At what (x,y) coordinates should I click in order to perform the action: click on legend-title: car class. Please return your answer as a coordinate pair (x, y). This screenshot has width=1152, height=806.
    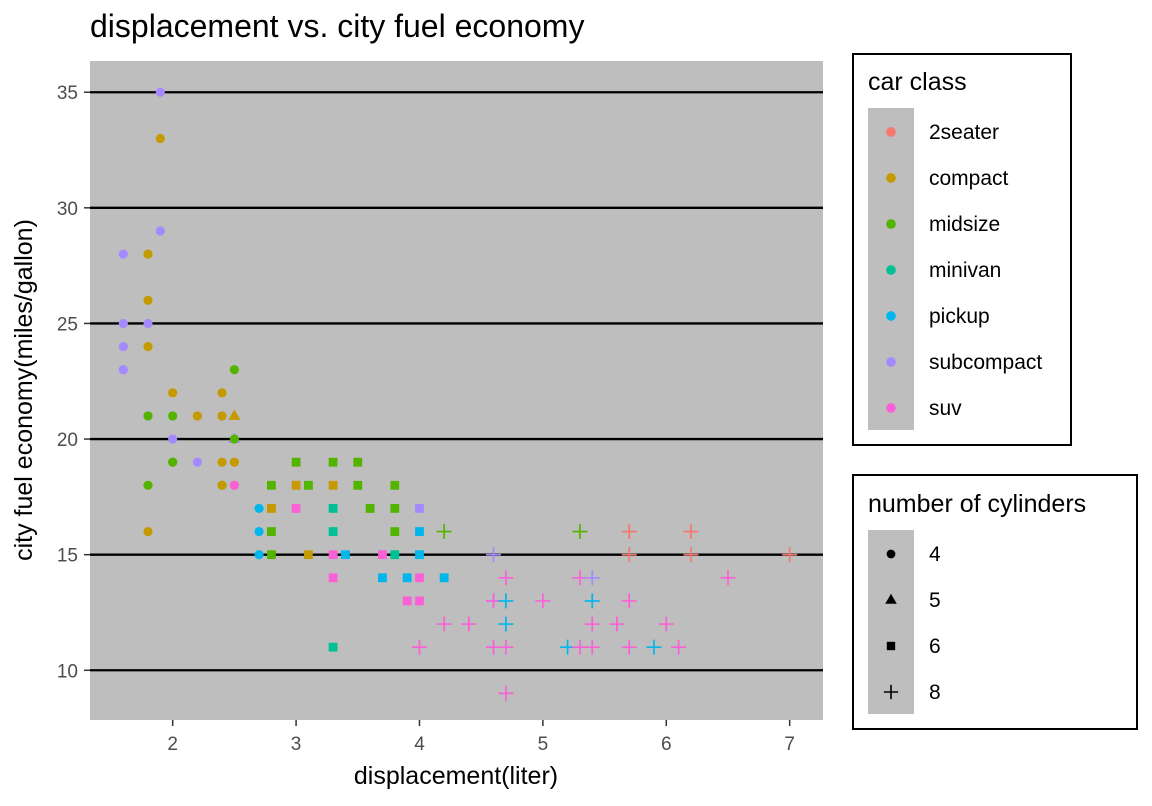
    Looking at the image, I should click on (917, 82).